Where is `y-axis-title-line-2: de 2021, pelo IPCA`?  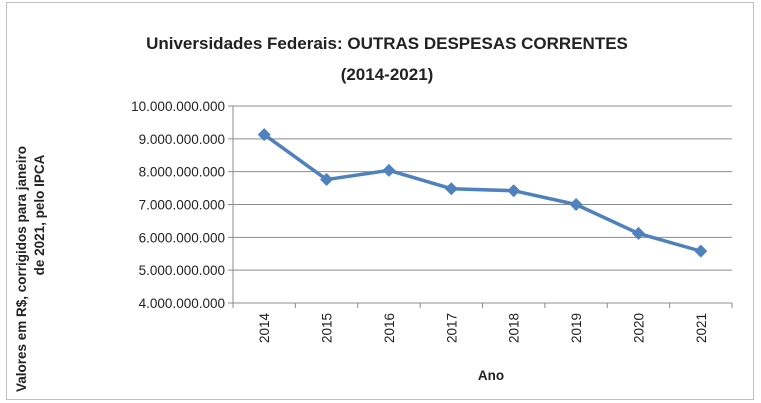
y-axis-title-line-2: de 2021, pelo IPCA is located at coordinates (39, 214).